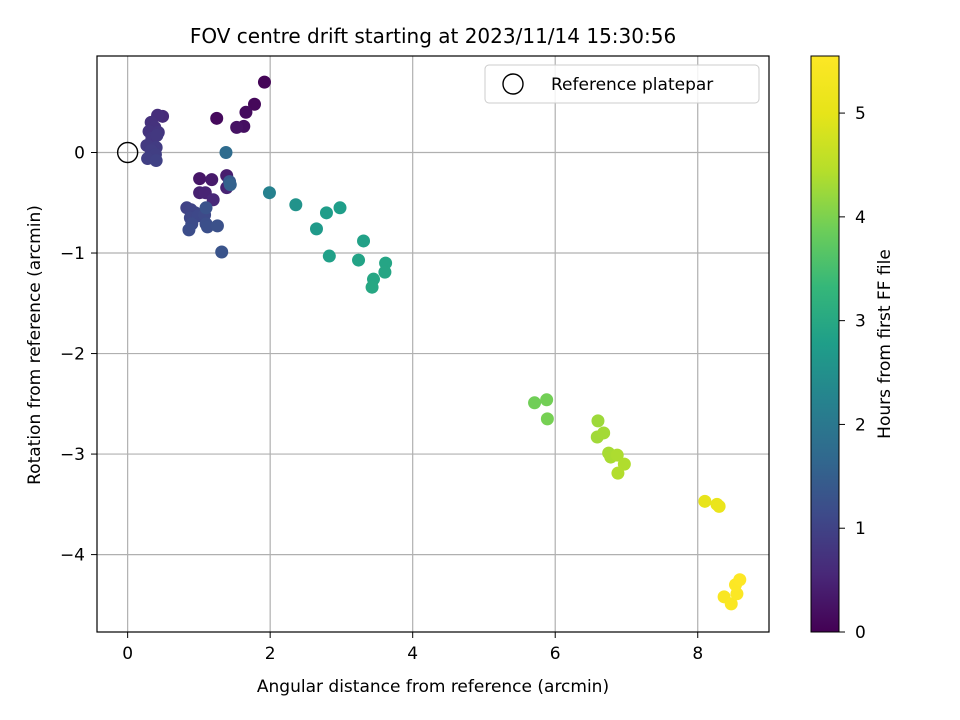 This screenshot has width=960, height=720. I want to click on y-tick-label-4: −4, so click(72, 556).